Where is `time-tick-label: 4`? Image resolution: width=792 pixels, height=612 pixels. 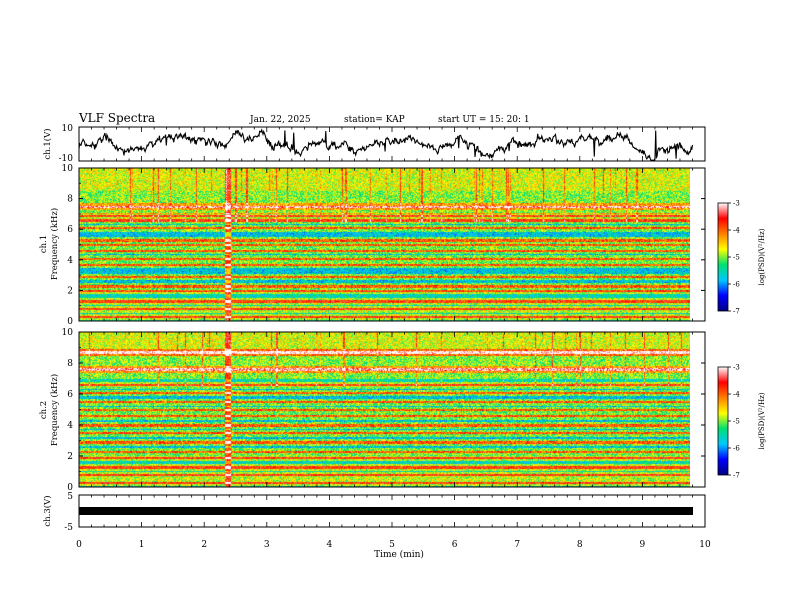
time-tick-label: 4 is located at coordinates (330, 545).